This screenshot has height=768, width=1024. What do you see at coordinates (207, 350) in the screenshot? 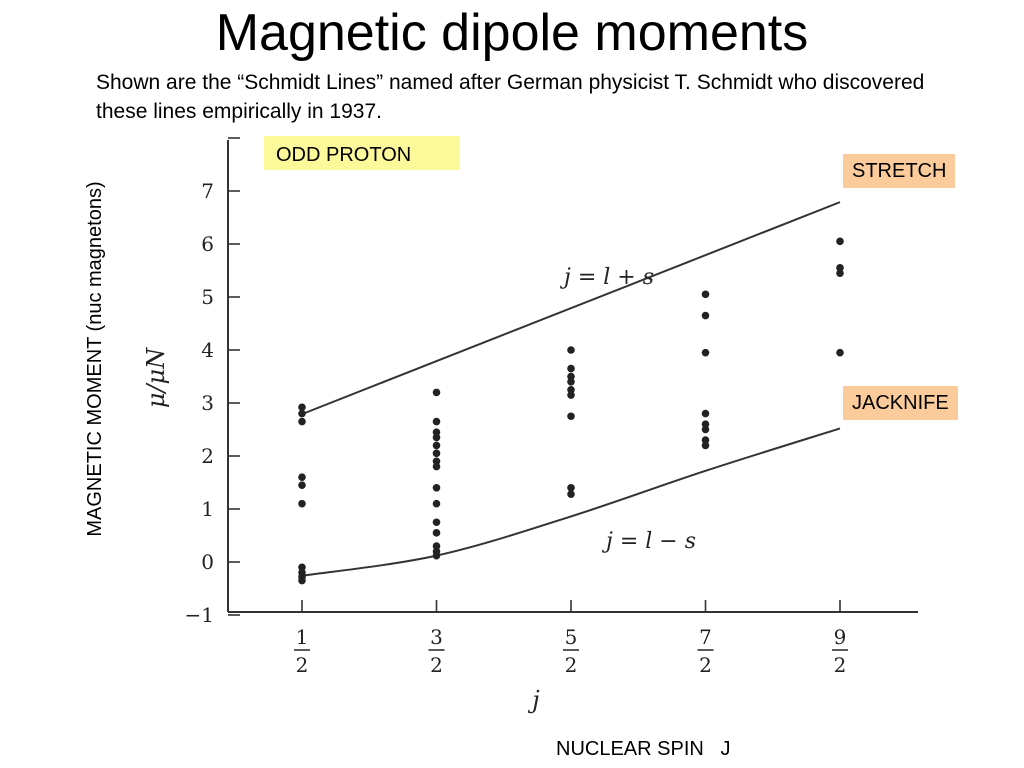
I see `y-tick-label: 4` at bounding box center [207, 350].